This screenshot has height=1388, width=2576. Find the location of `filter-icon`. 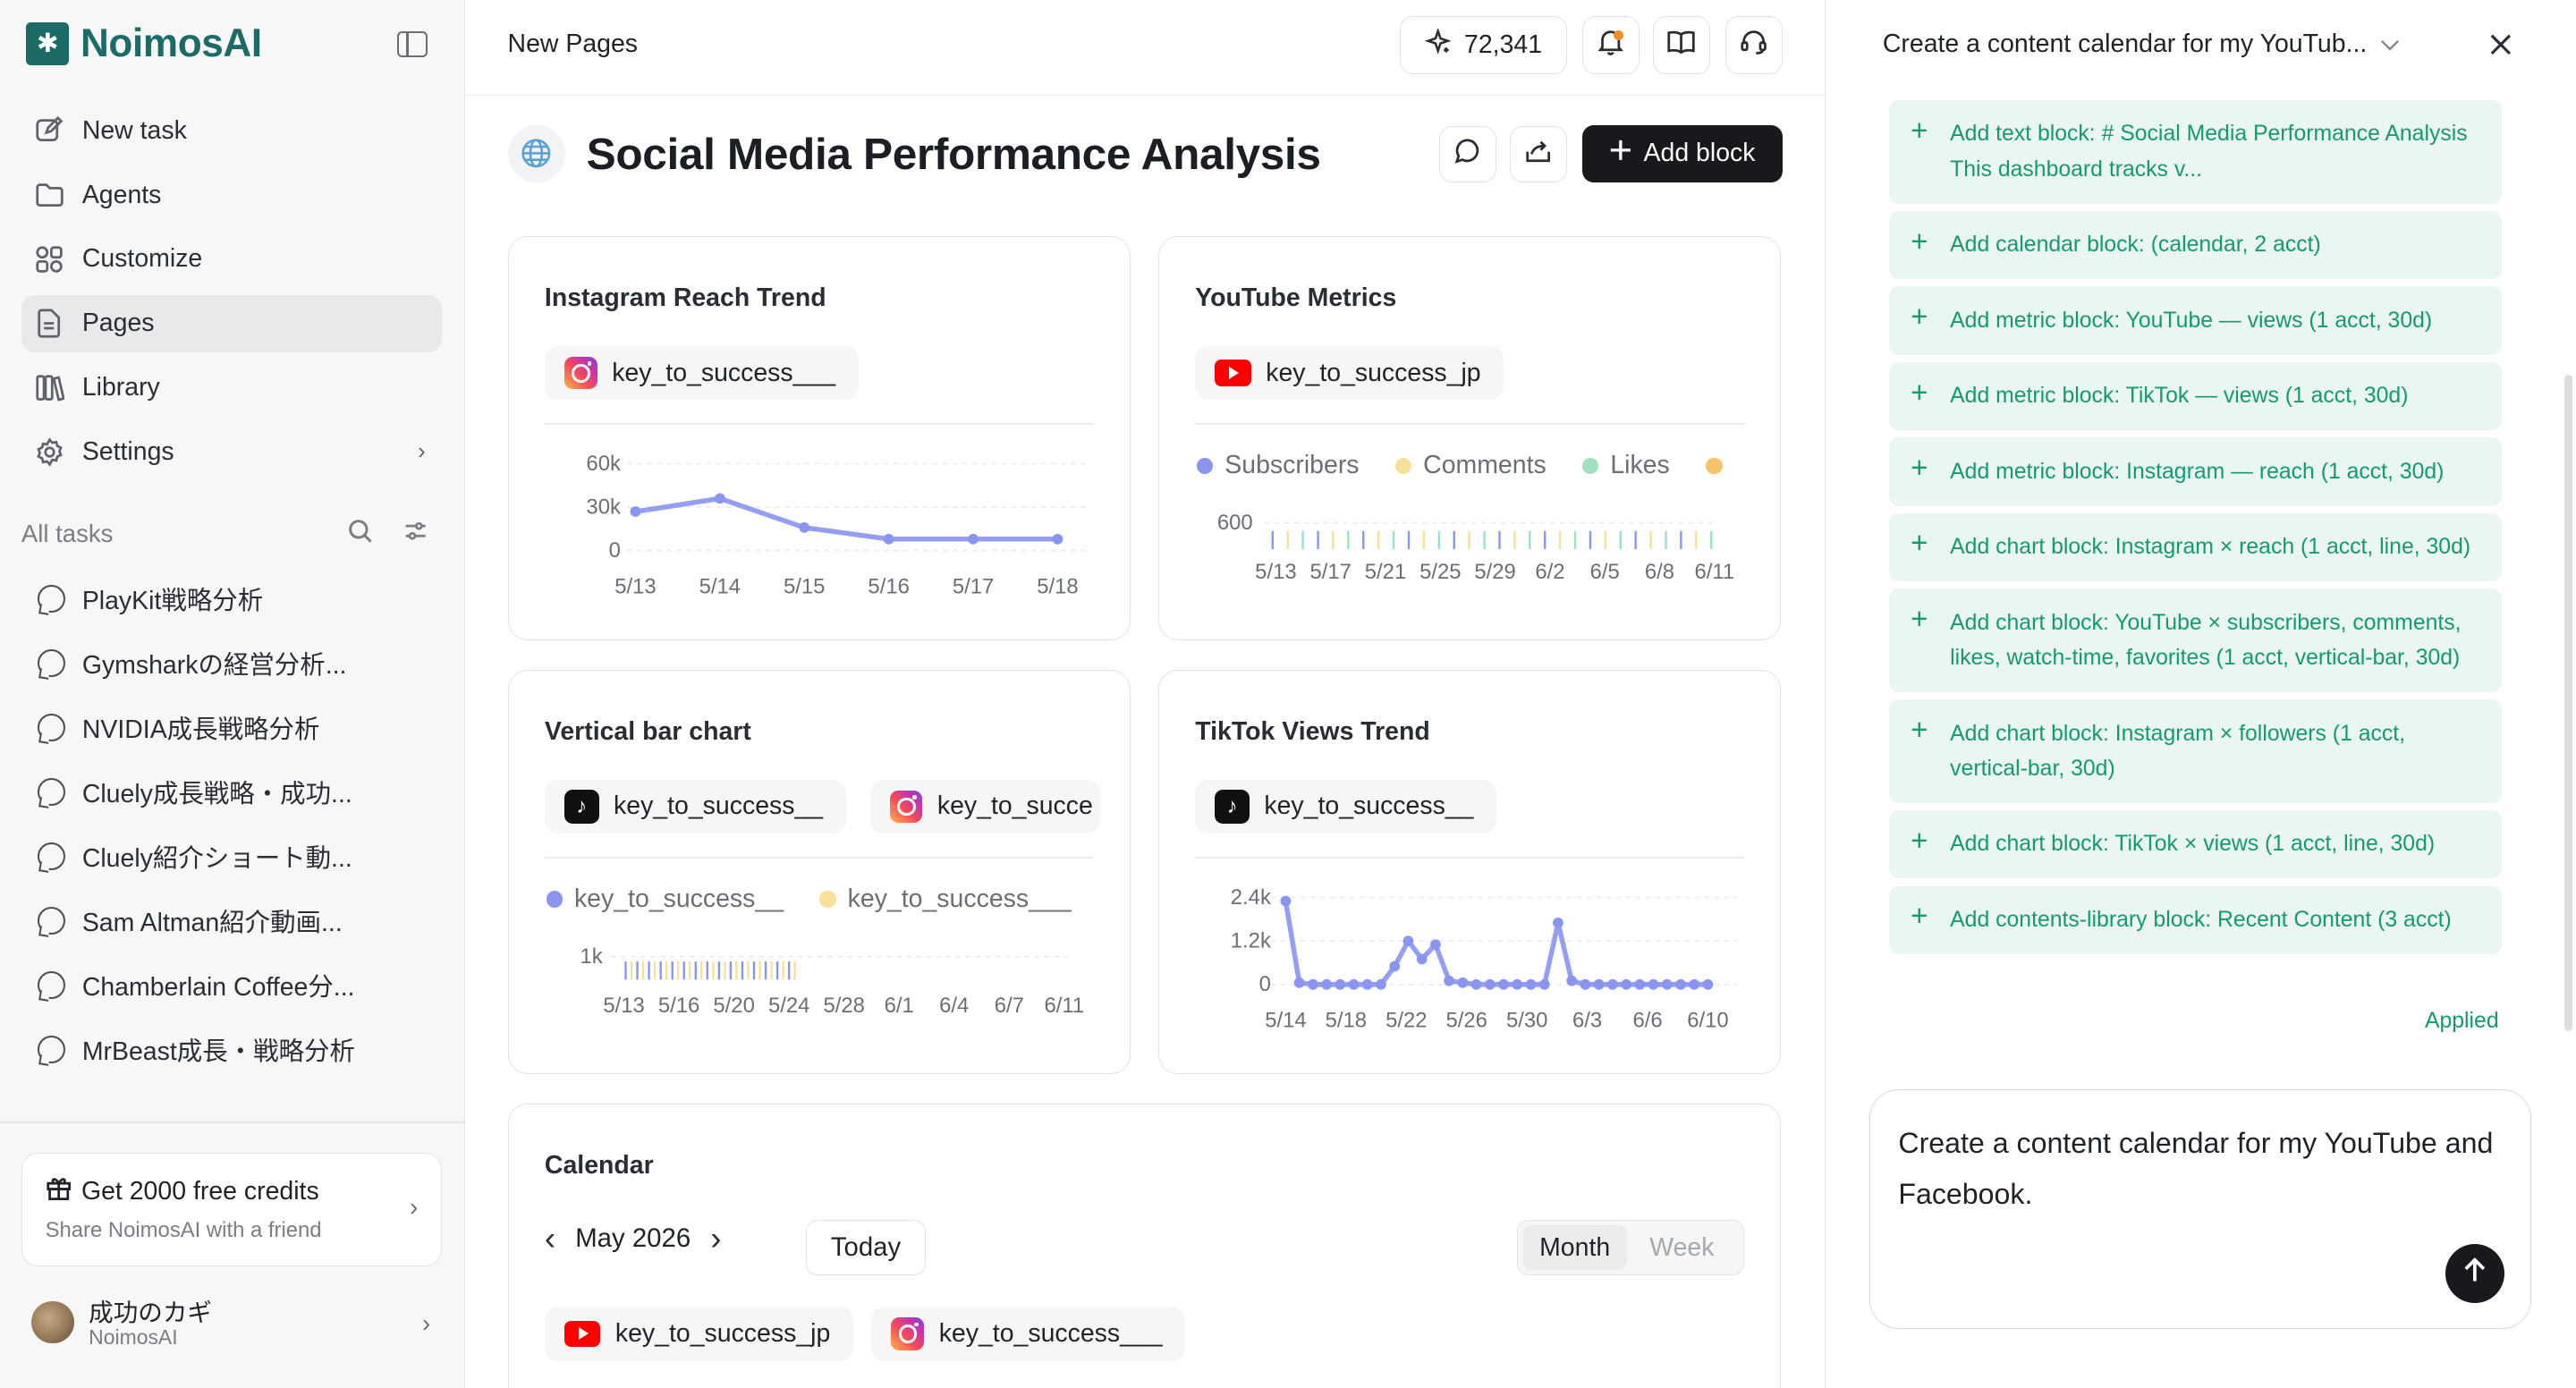

filter-icon is located at coordinates (415, 534).